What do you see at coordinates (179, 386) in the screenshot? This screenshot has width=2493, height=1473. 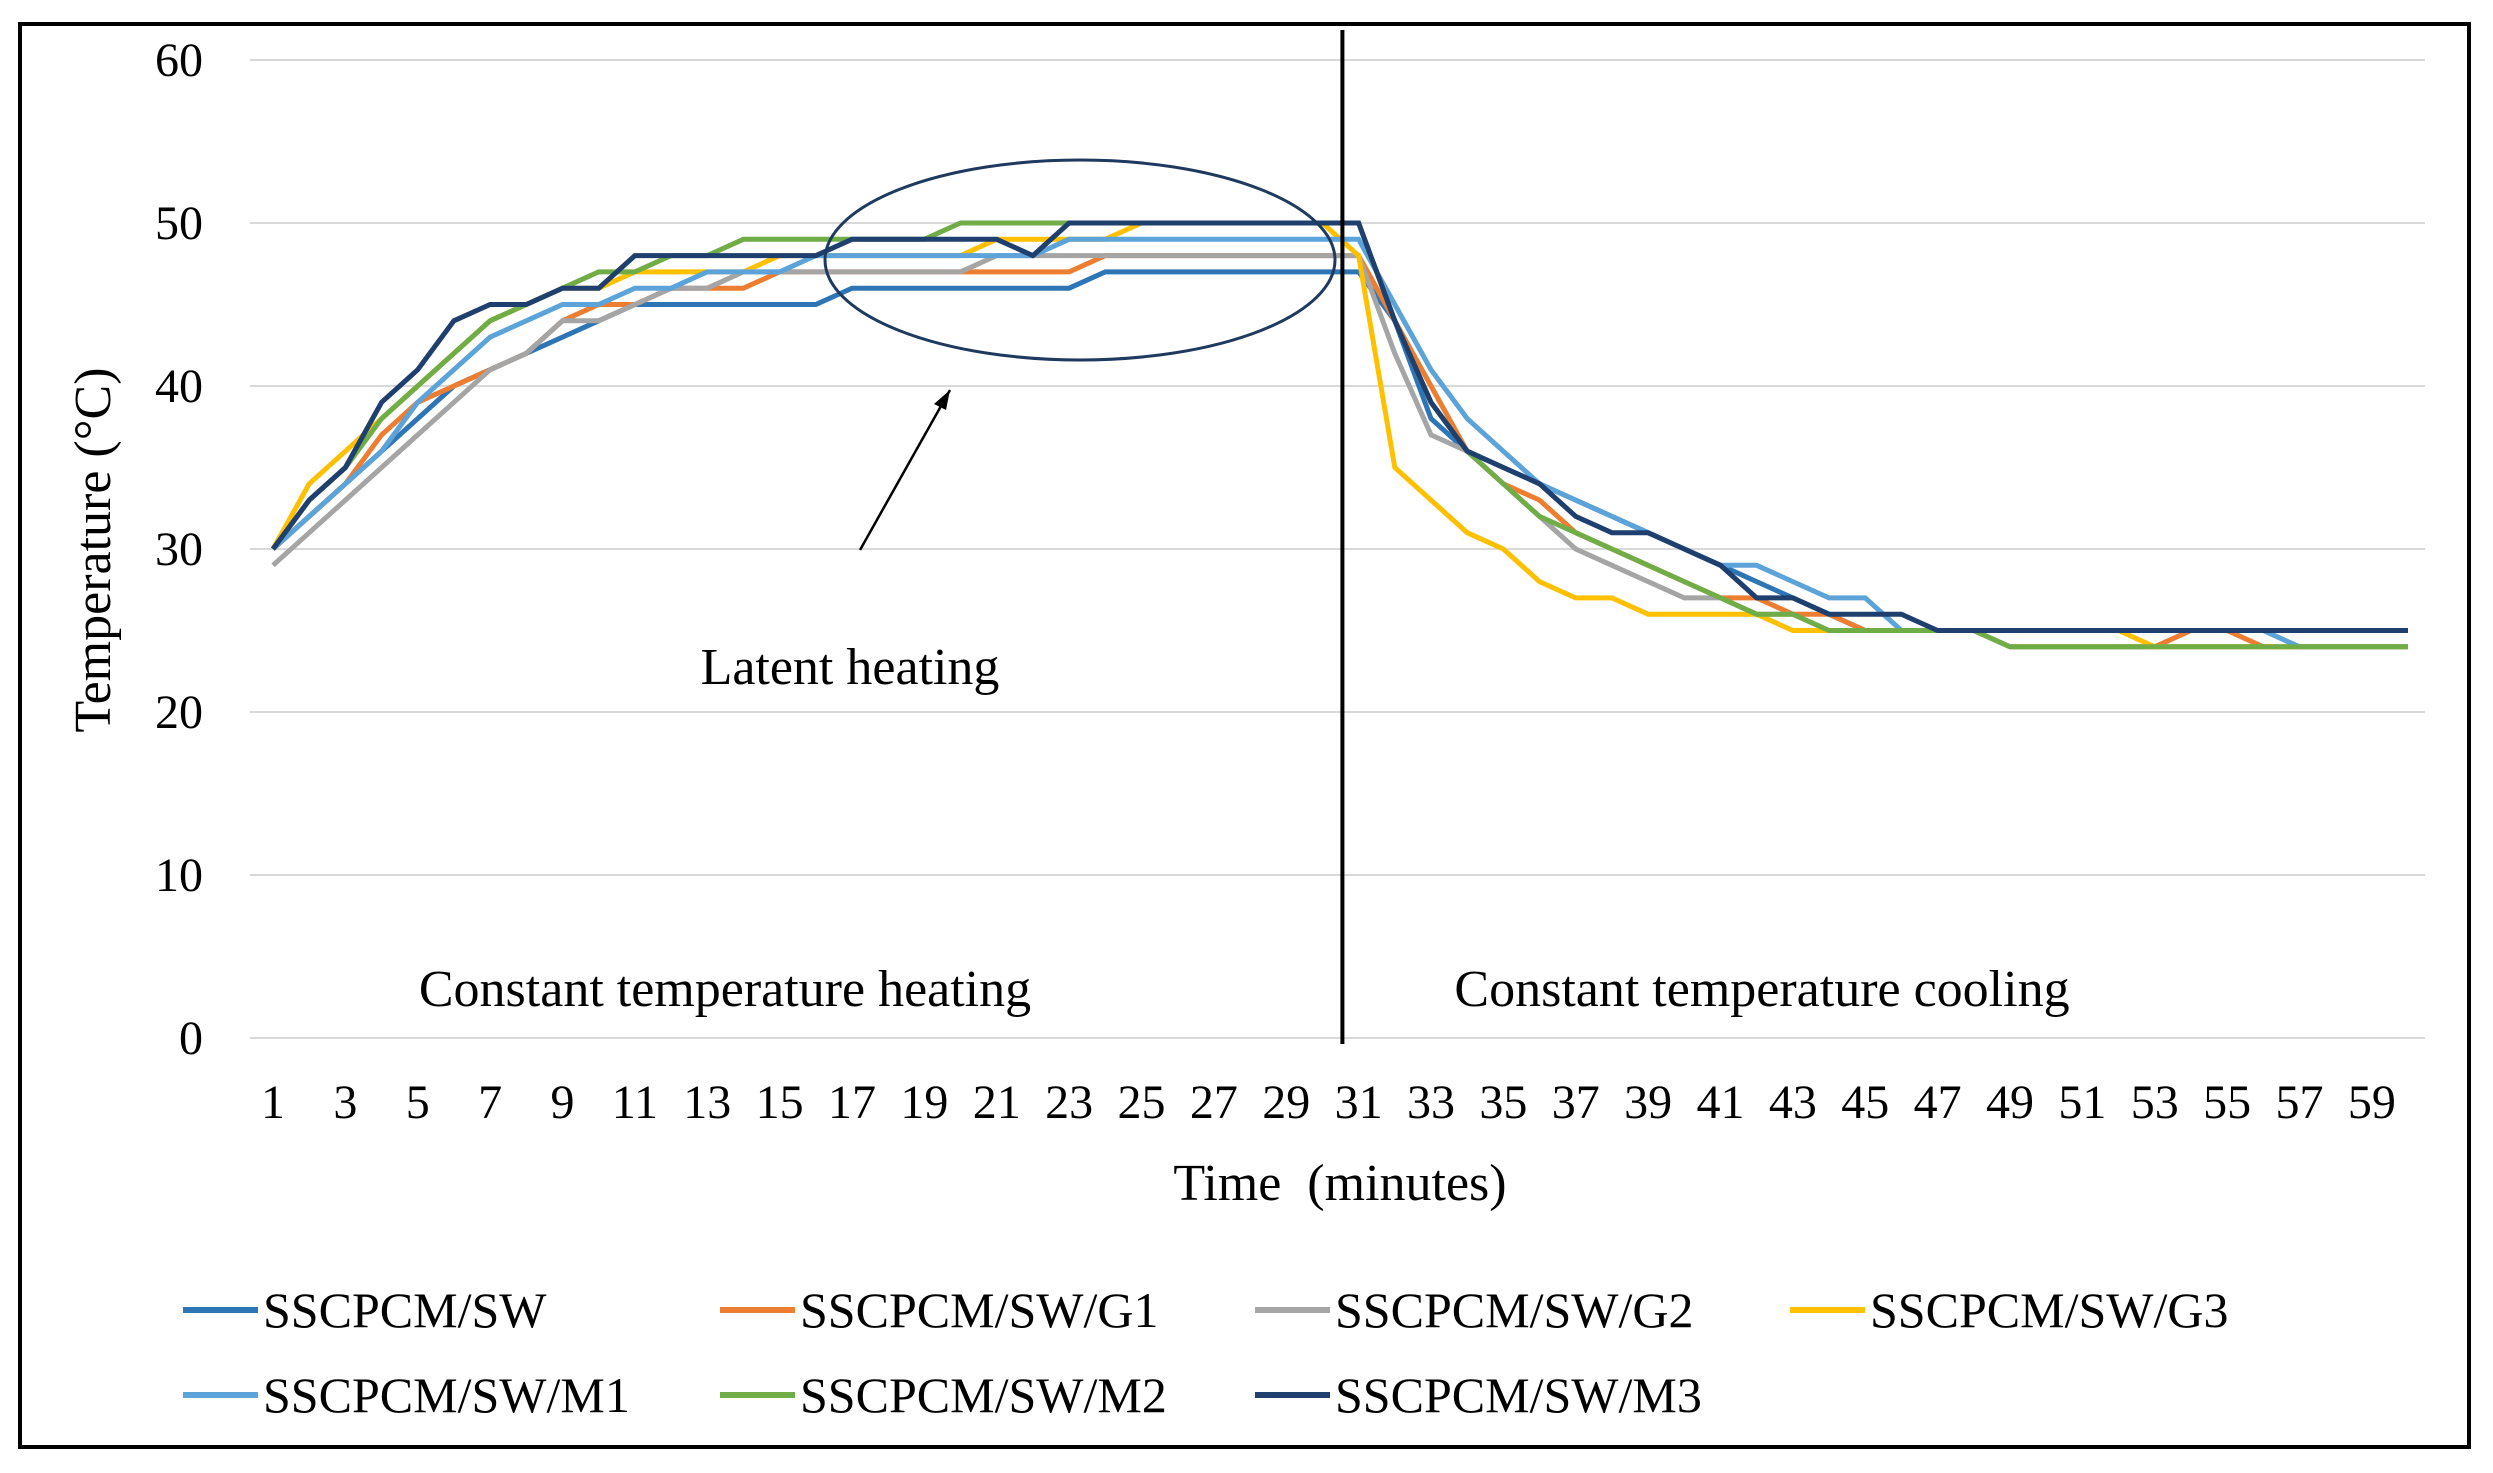 I see `y-tick-label: 40` at bounding box center [179, 386].